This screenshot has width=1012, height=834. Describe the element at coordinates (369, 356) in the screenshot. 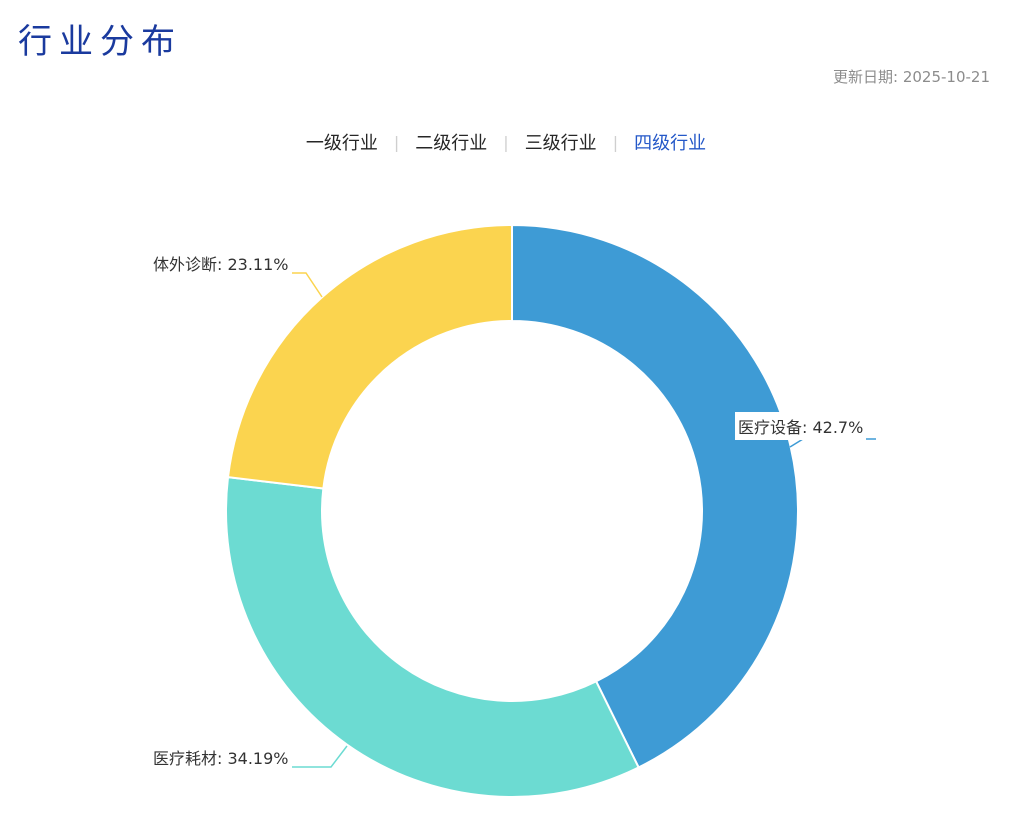

I see `pie-slice-ivd` at that location.